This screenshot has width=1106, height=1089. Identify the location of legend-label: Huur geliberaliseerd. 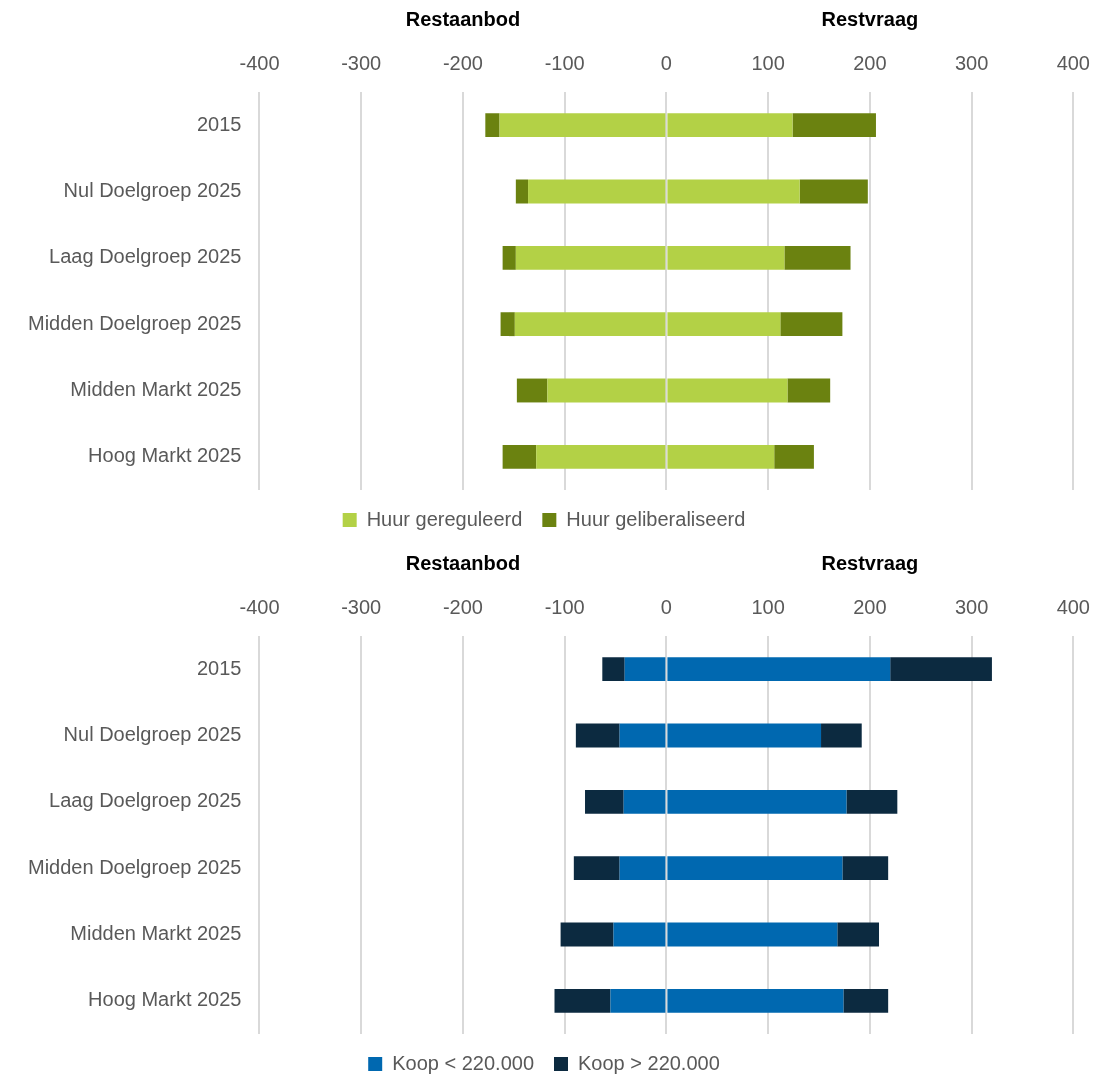
(656, 518).